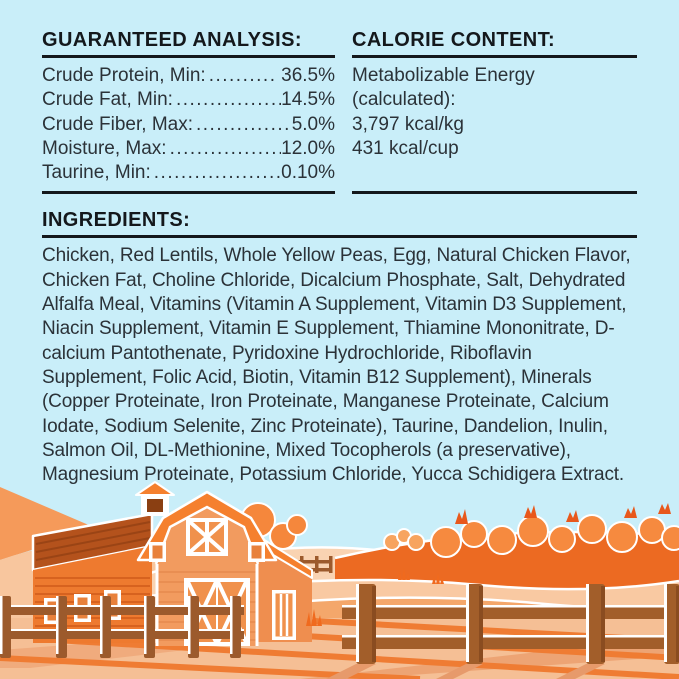  Describe the element at coordinates (375, 597) in the screenshot. I see `grass-tufts` at that location.